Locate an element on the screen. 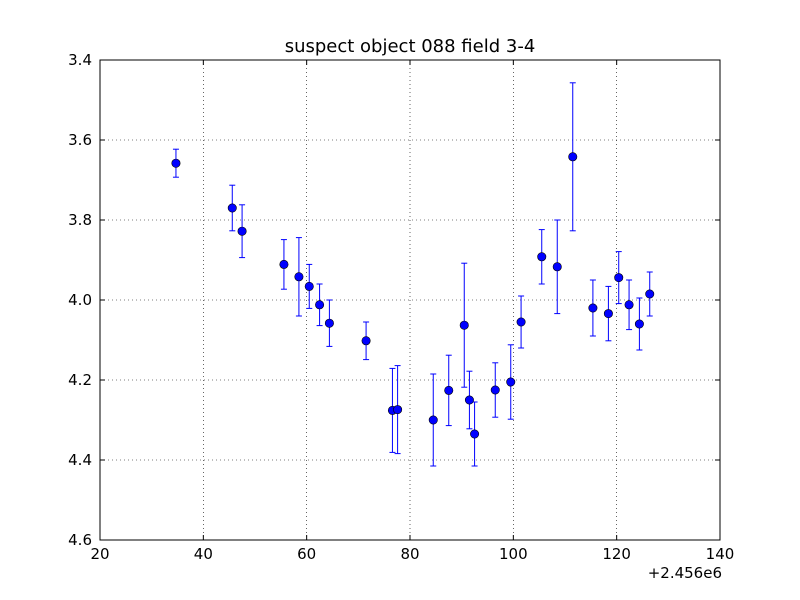 Image resolution: width=800 pixels, height=600 pixels. x-tick-label: 40 is located at coordinates (203, 554).